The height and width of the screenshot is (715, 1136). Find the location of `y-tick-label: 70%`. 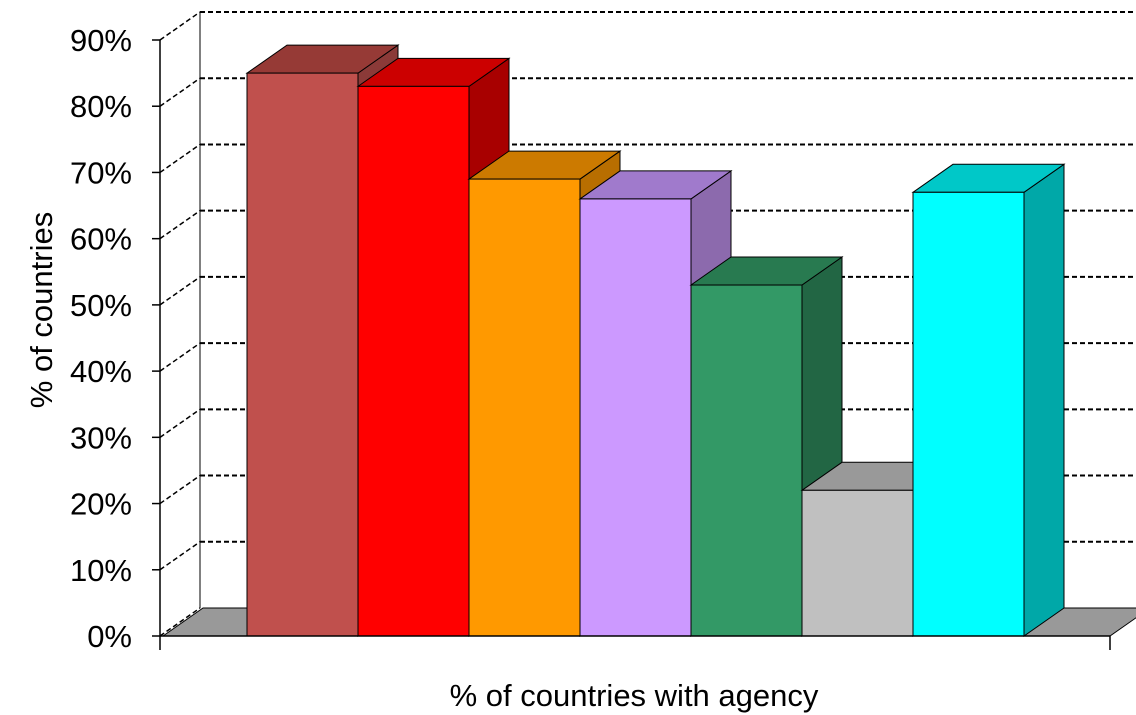

y-tick-label: 70% is located at coordinates (101, 172).